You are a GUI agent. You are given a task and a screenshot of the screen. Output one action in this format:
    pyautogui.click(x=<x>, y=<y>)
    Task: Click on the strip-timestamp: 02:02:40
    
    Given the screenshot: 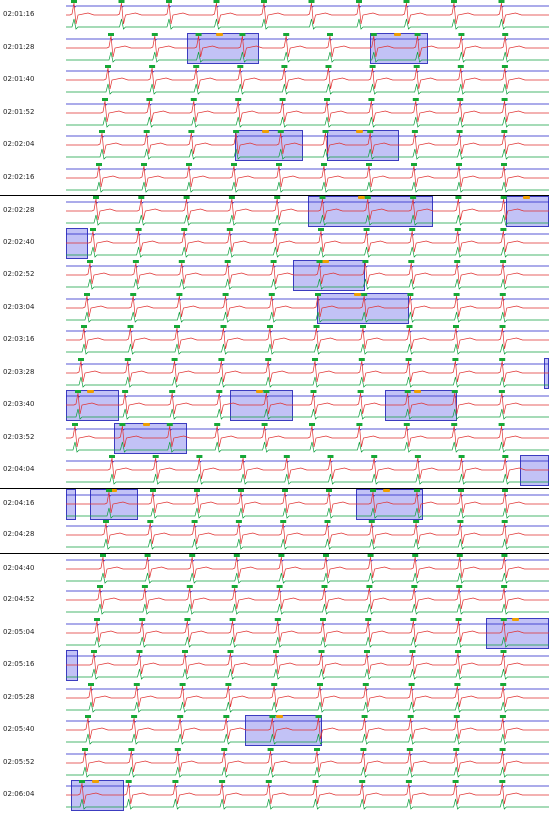 What is the action you would take?
    pyautogui.click(x=19, y=241)
    